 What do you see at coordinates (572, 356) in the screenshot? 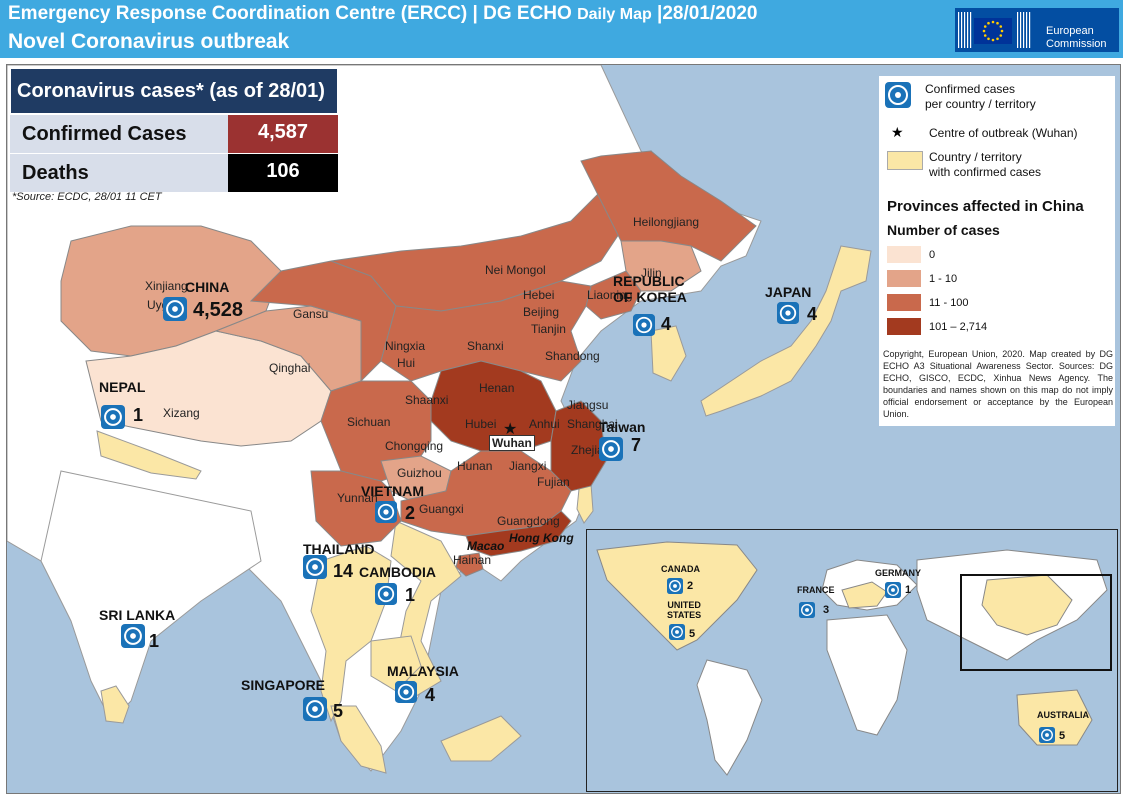
I see `province-label: Shandong` at bounding box center [572, 356].